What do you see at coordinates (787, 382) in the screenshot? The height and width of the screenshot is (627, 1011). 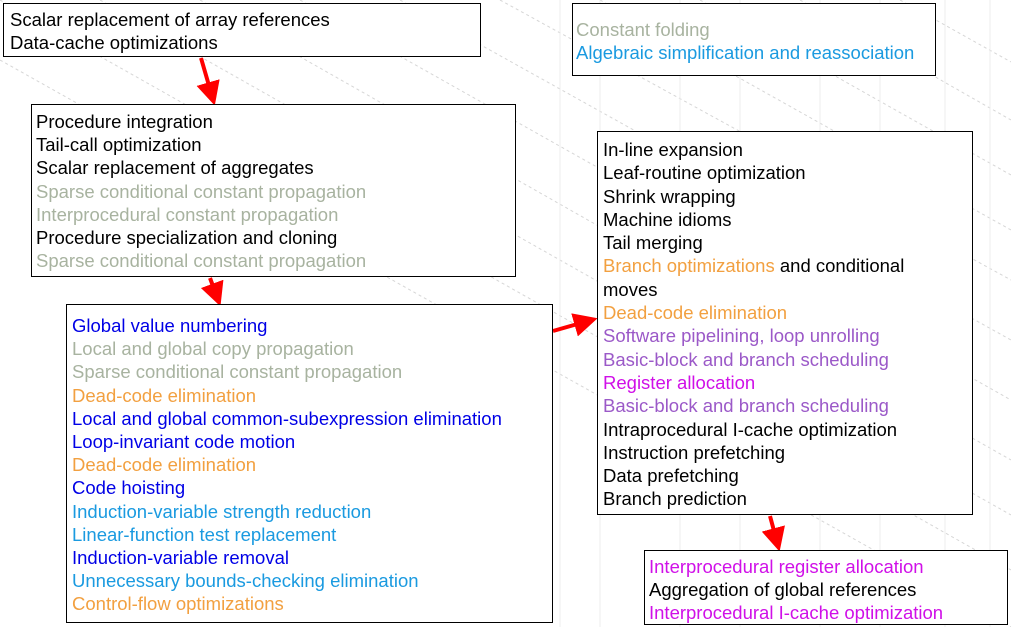 I see `optimization-line: Register allocation` at bounding box center [787, 382].